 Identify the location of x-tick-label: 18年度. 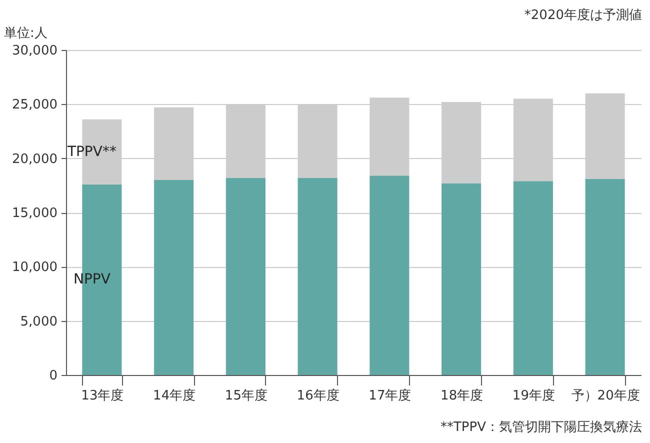
(462, 396).